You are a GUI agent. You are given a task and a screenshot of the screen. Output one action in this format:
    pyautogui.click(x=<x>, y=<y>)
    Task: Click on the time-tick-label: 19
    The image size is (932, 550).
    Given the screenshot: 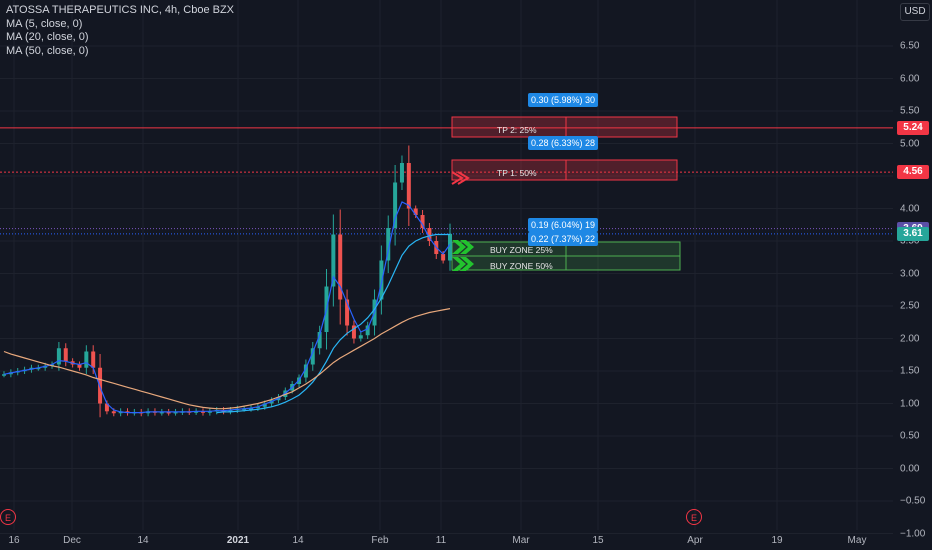 What is the action you would take?
    pyautogui.click(x=777, y=540)
    